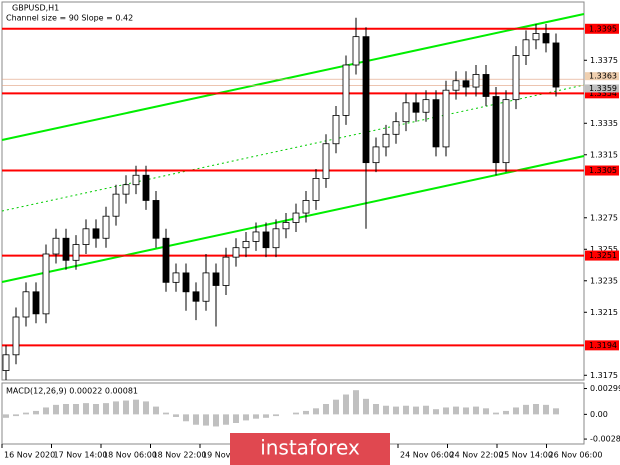 This screenshot has width=620, height=465. I want to click on y-tick-label: 1.3175, so click(604, 375).